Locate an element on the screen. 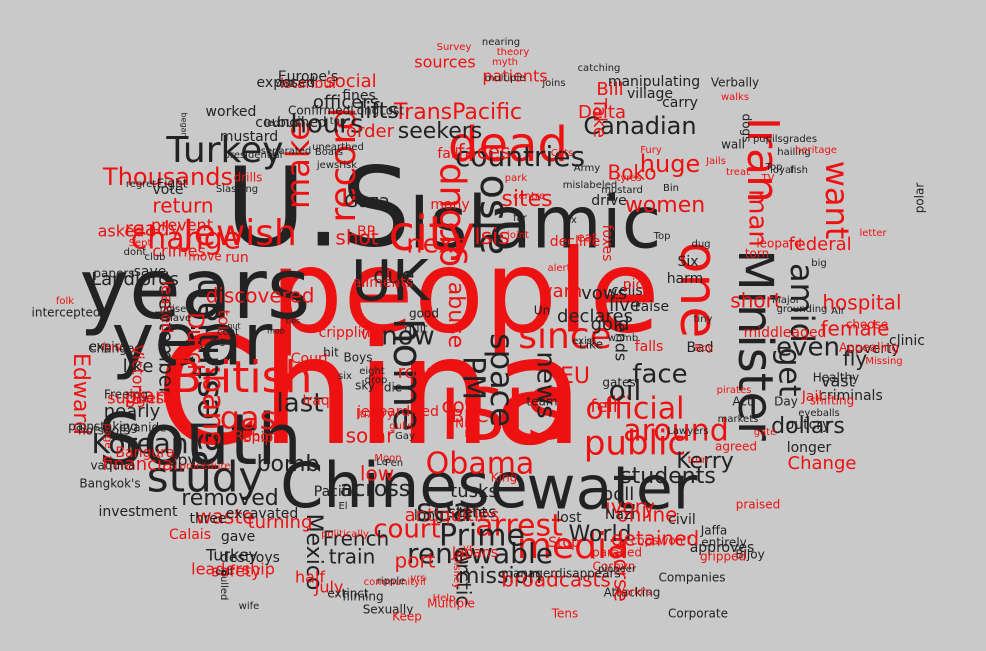  word: poverty is located at coordinates (873, 349).